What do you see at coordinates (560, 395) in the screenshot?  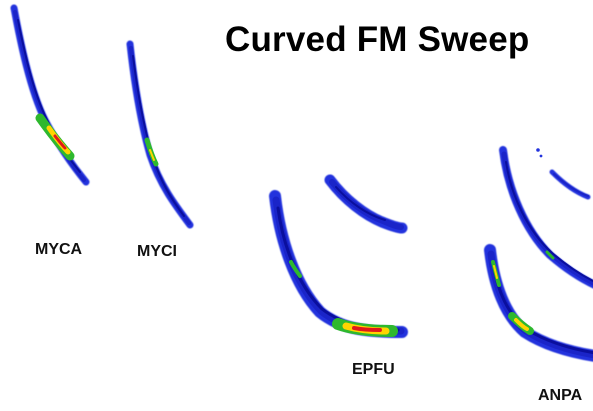 I see `species-label-anpa: ANPA` at bounding box center [560, 395].